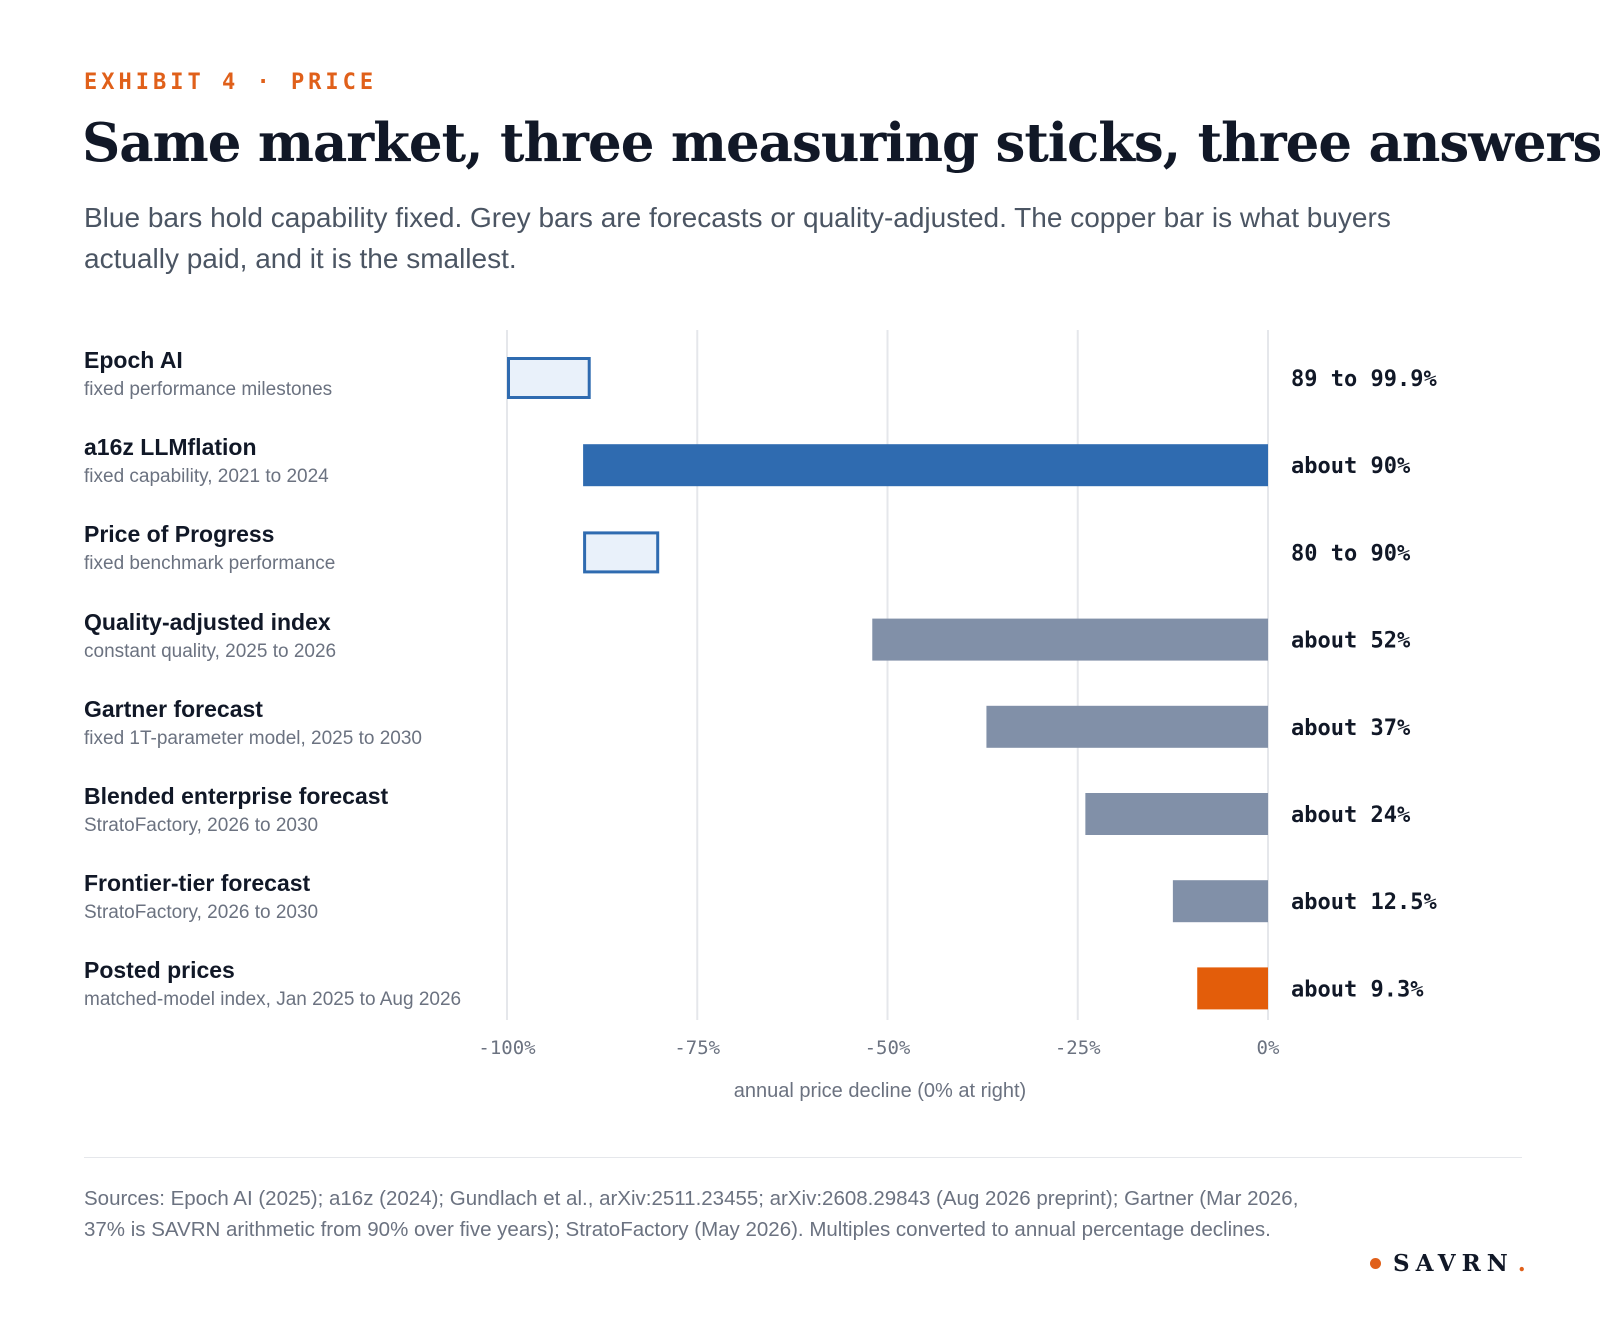 The width and height of the screenshot is (1600, 1319). What do you see at coordinates (888, 1048) in the screenshot?
I see `x-tick-label: -50%` at bounding box center [888, 1048].